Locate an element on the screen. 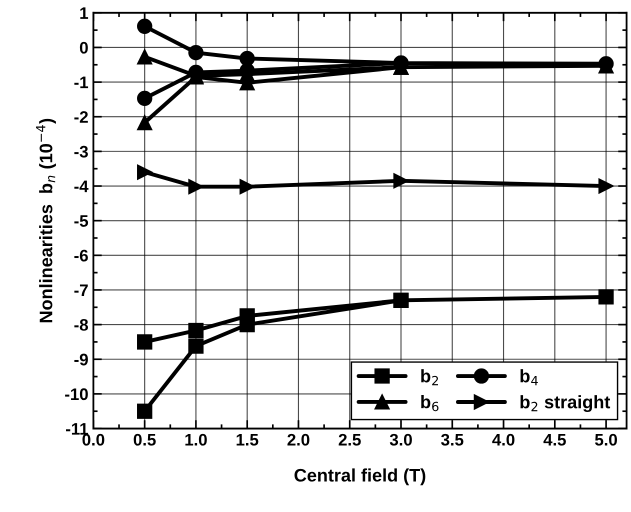 This screenshot has height=512, width=631. y-tick-label: -11 is located at coordinates (77, 429).